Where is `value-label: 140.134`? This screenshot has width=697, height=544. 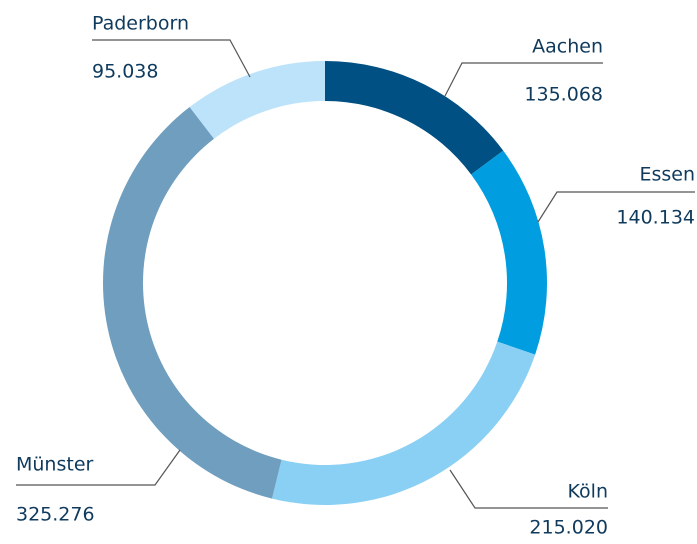 value-label: 140.134 is located at coordinates (655, 218).